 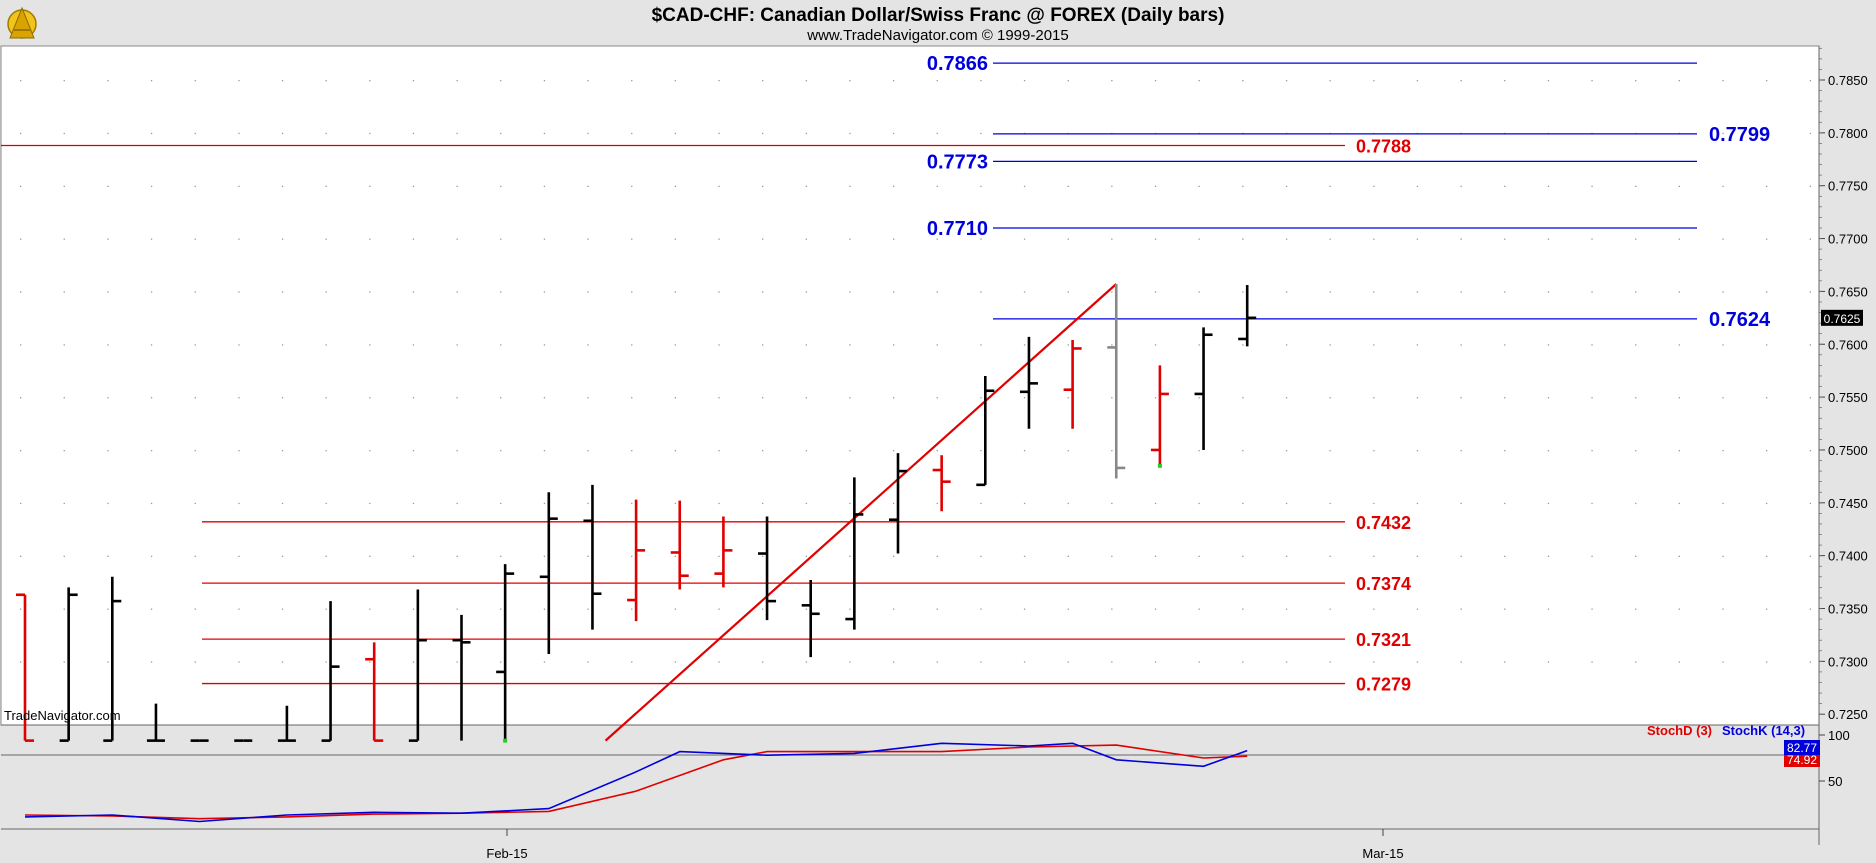 I want to click on price-tick-label: 0.7850, so click(x=1848, y=80).